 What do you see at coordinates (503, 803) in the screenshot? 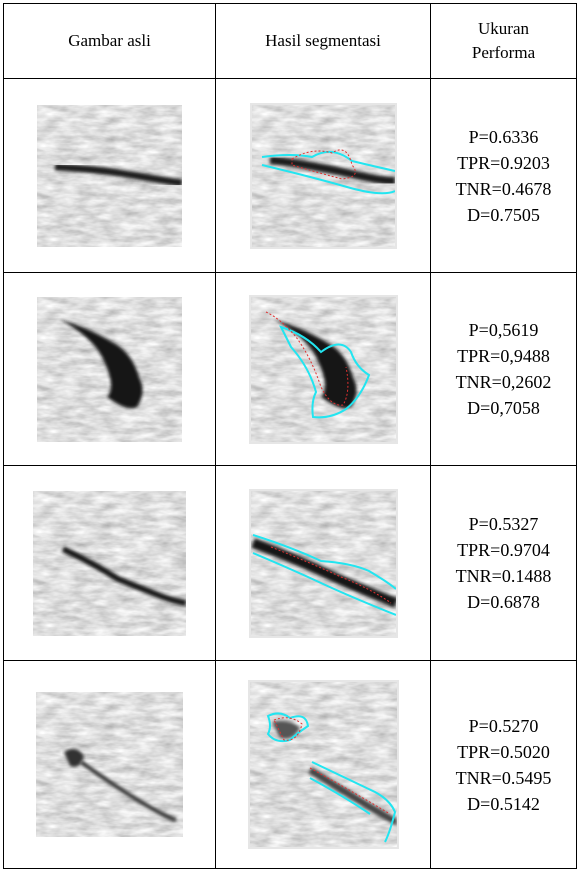
I see `metric: D=0.5142` at bounding box center [503, 803].